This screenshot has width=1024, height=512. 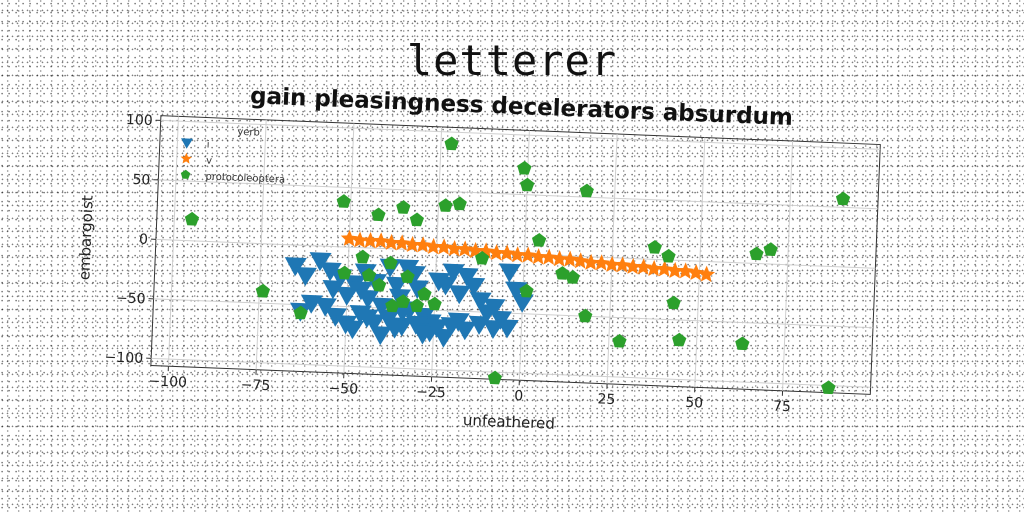 What do you see at coordinates (519, 396) in the screenshot?
I see `x-tick-label: 0` at bounding box center [519, 396].